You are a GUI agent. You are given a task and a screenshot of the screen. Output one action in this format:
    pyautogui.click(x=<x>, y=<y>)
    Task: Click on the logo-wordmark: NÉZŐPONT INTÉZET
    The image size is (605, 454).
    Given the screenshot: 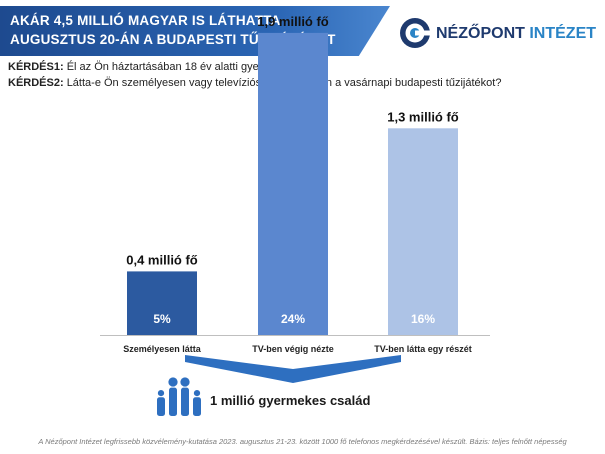 What is the action you would take?
    pyautogui.click(x=516, y=34)
    